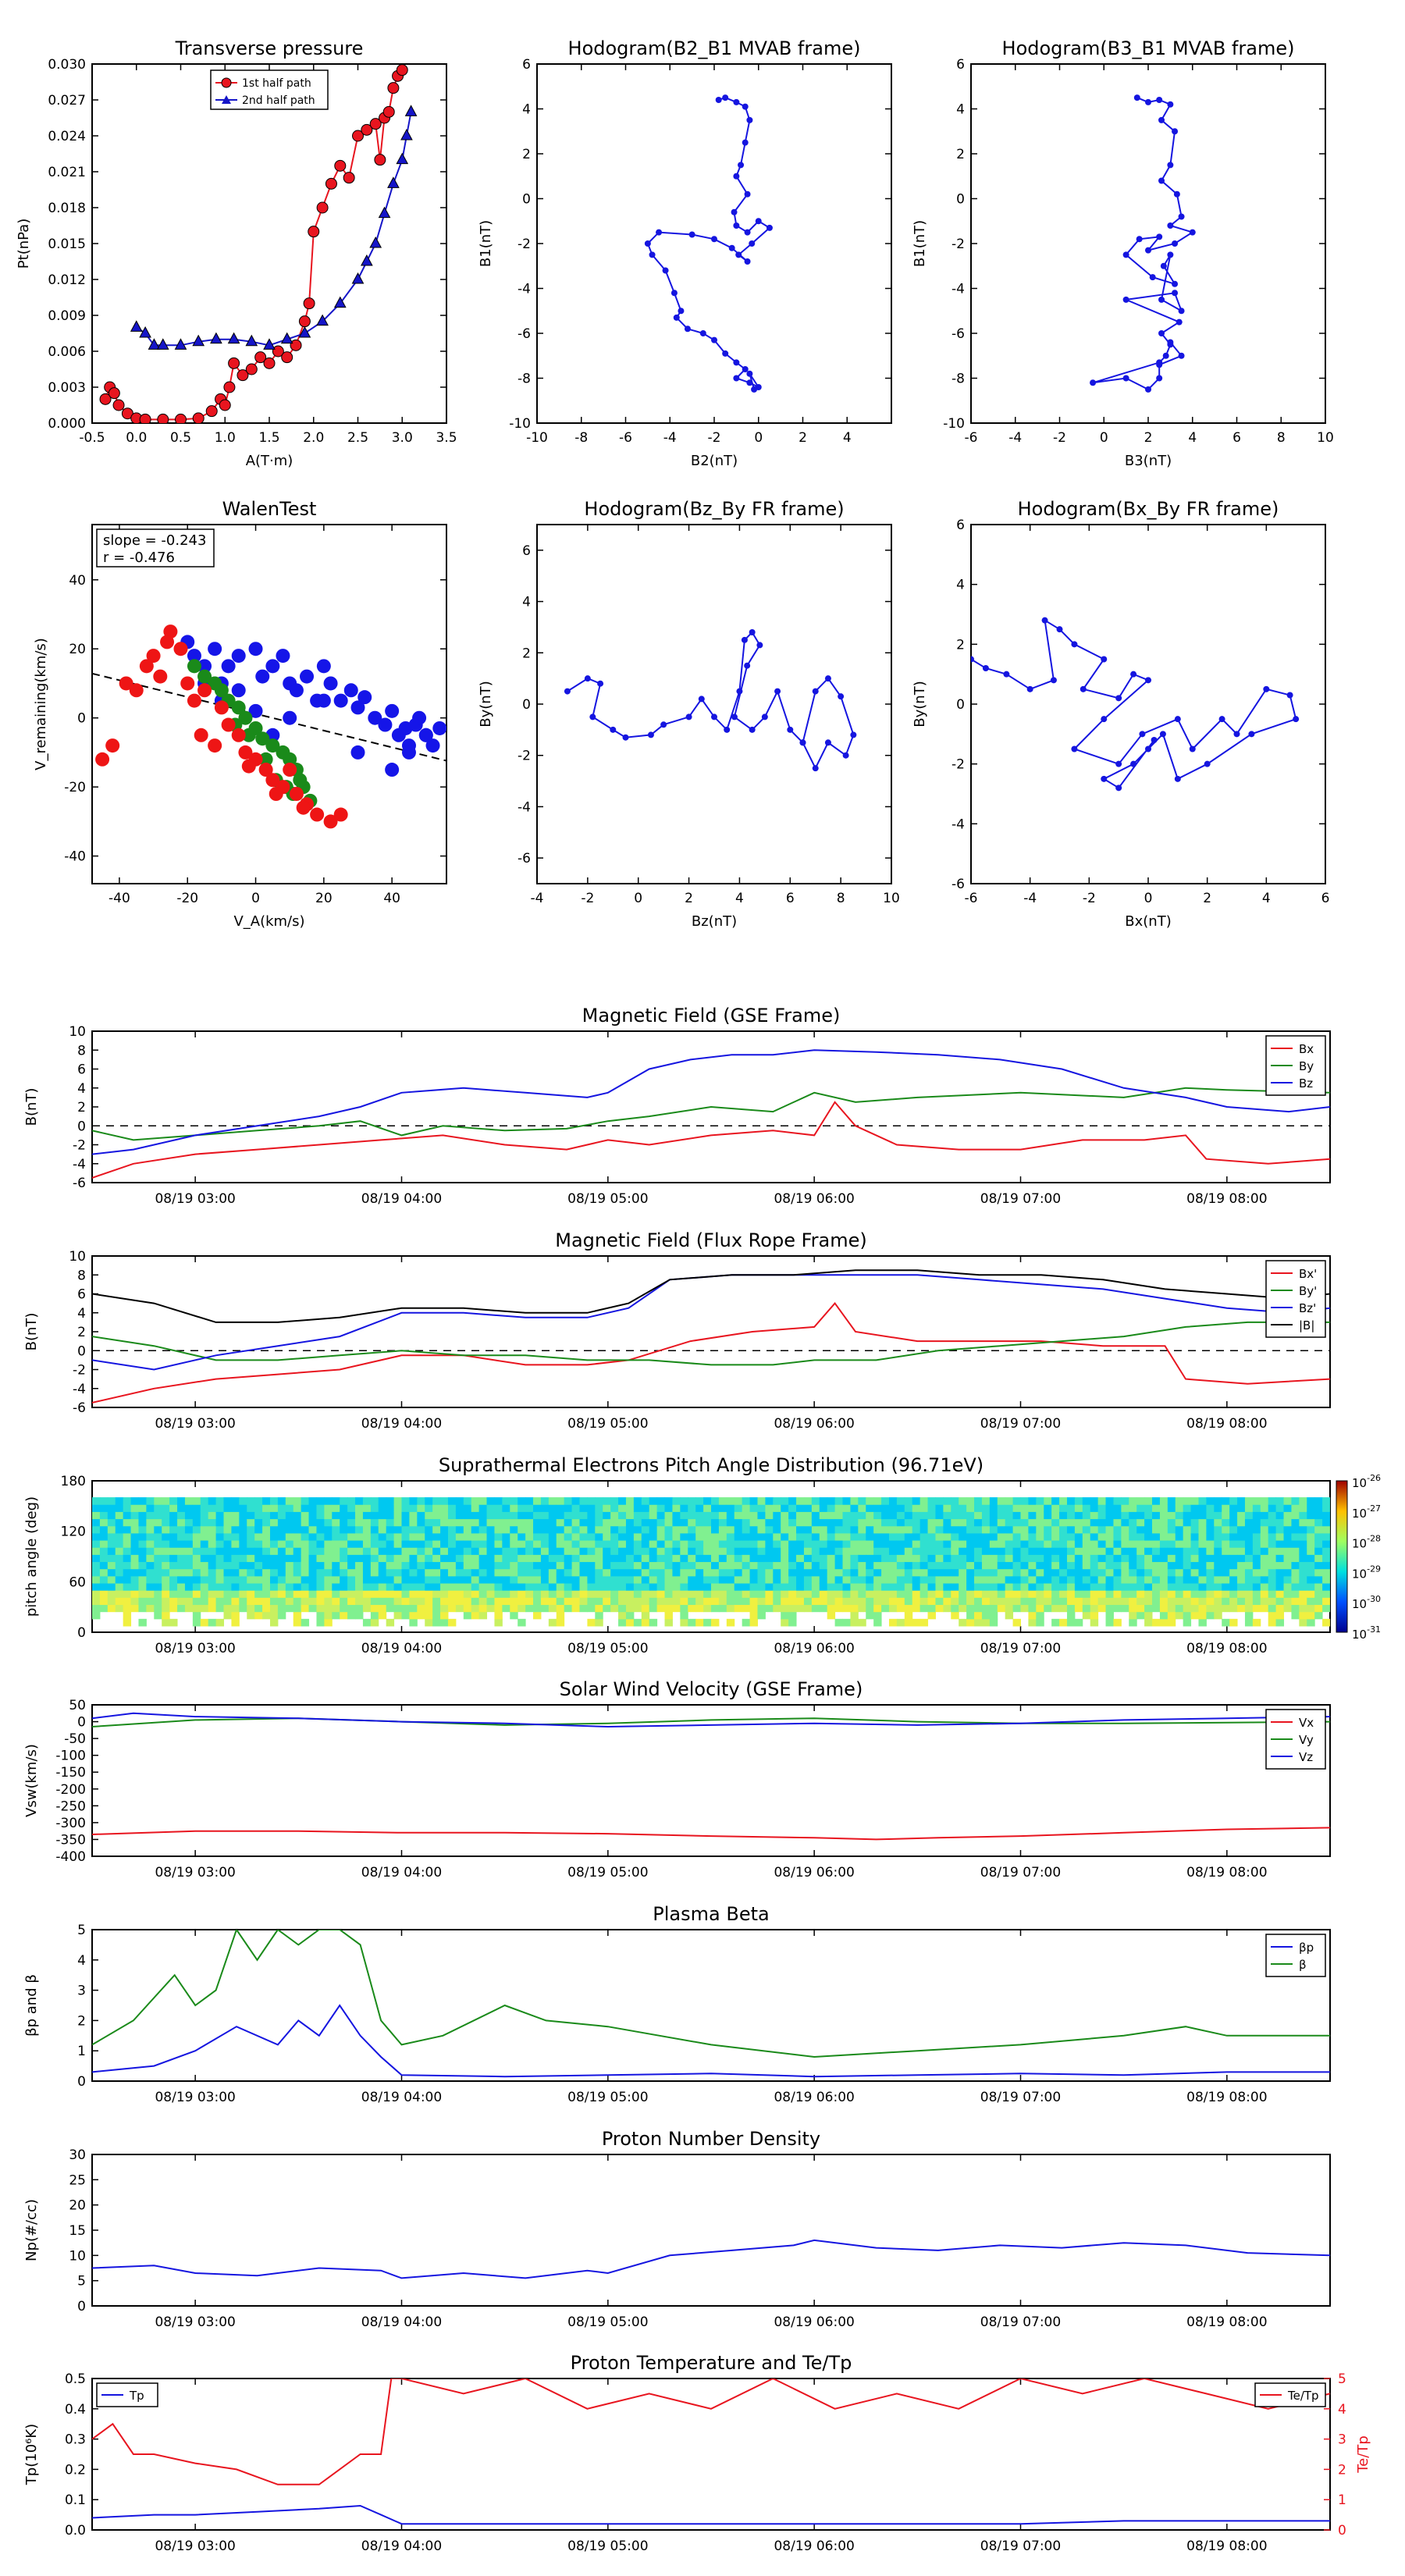 The image size is (1405, 2576). Describe the element at coordinates (32, 2454) in the screenshot. I see `y-axis-label: Tp(10⁶K)` at that location.